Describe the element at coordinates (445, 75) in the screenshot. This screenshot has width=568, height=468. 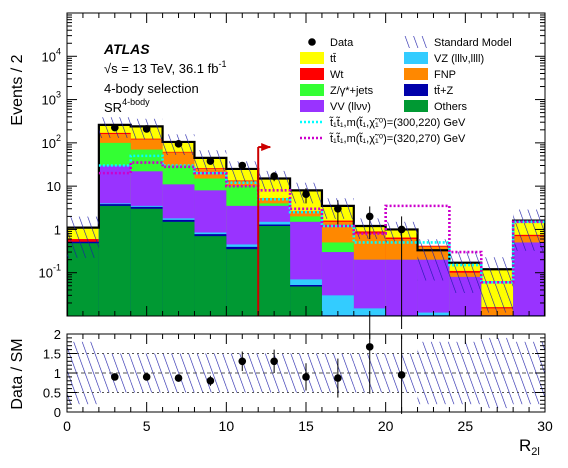
I see `fnp-legend-label: FNP` at that location.